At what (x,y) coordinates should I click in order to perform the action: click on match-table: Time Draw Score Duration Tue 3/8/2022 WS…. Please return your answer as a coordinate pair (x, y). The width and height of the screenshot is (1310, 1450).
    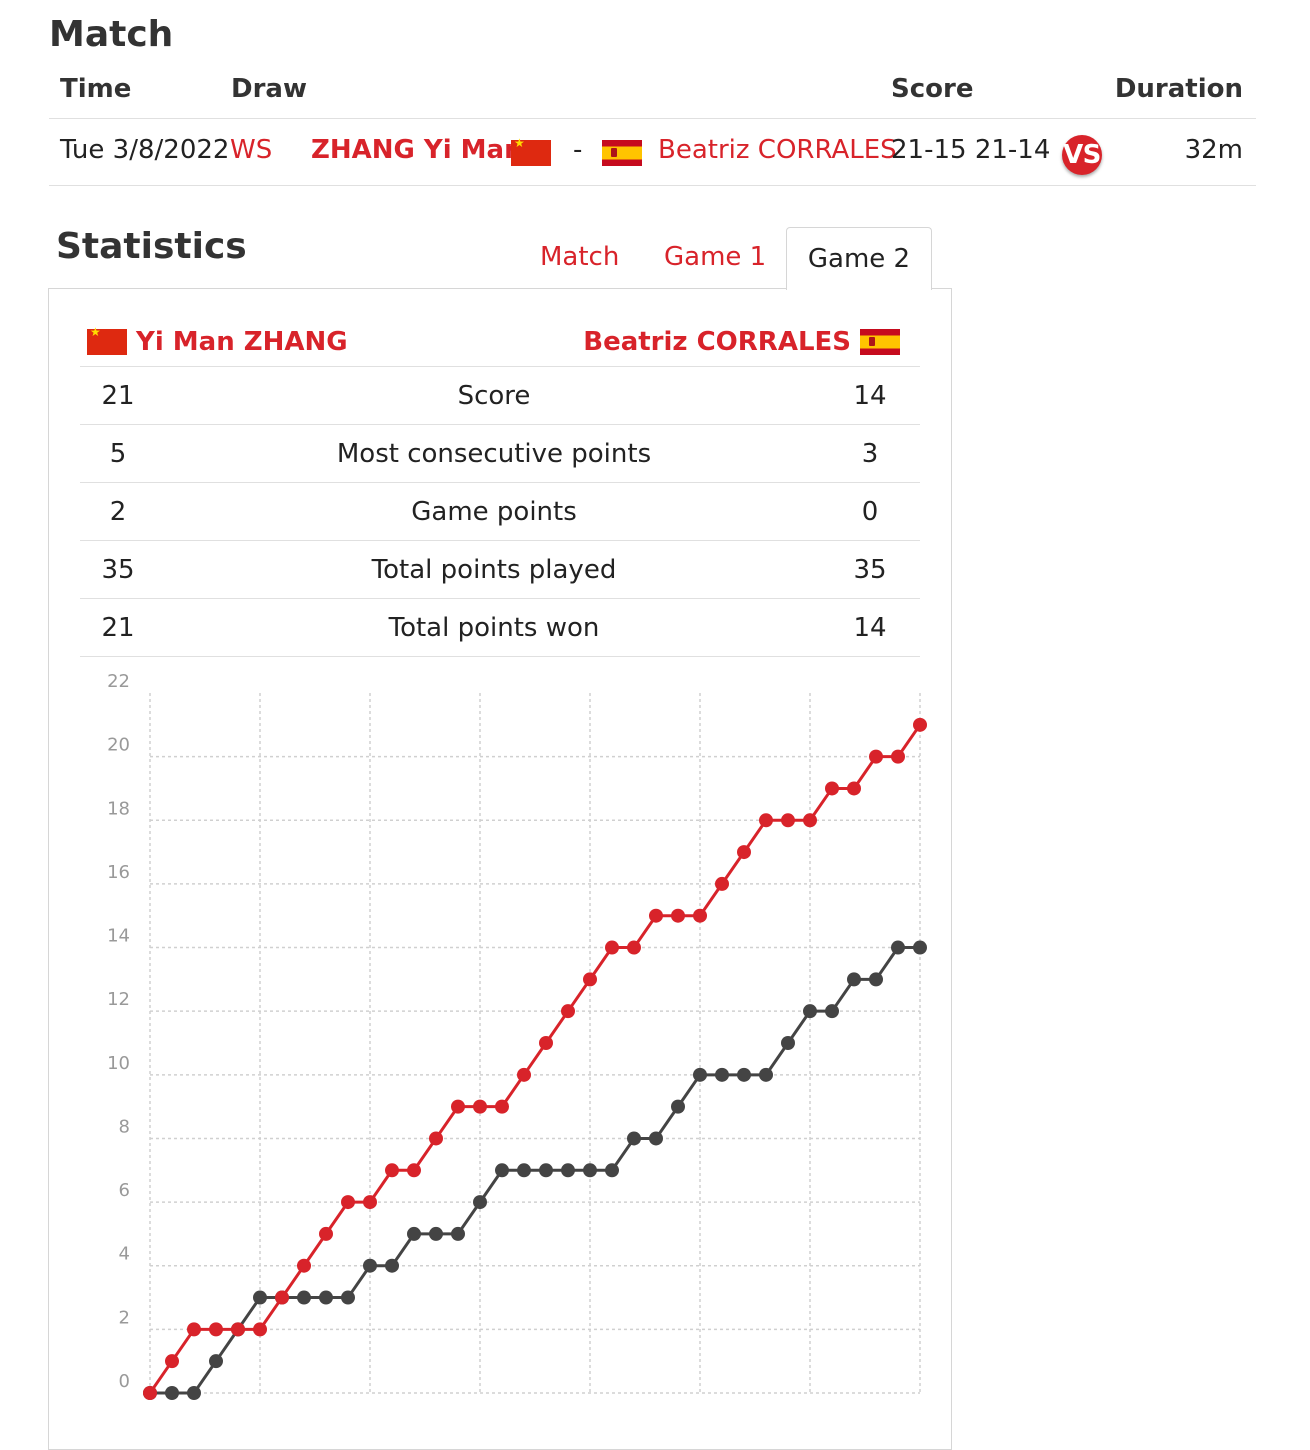
    Looking at the image, I should click on (652, 123).